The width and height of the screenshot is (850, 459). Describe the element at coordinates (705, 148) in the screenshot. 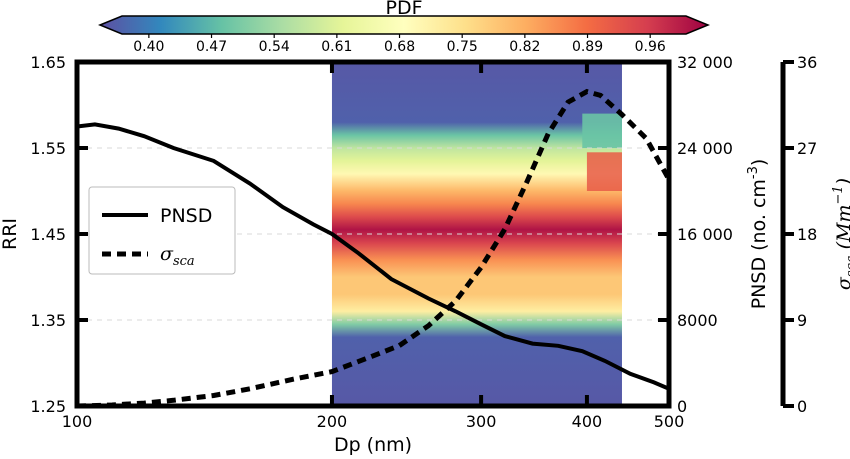

I see `y-right-pnsd-tick-label: 24 000` at that location.